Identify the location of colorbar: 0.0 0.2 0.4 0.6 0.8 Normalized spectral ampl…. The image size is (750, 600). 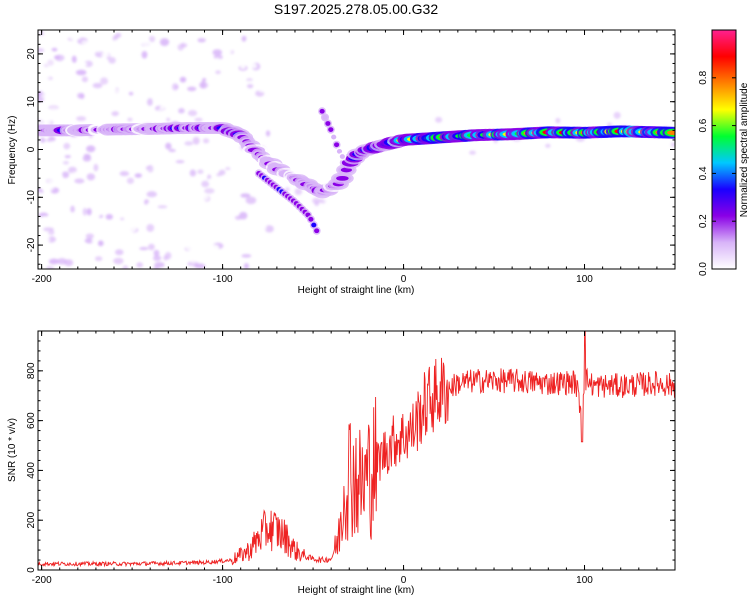
(724, 152).